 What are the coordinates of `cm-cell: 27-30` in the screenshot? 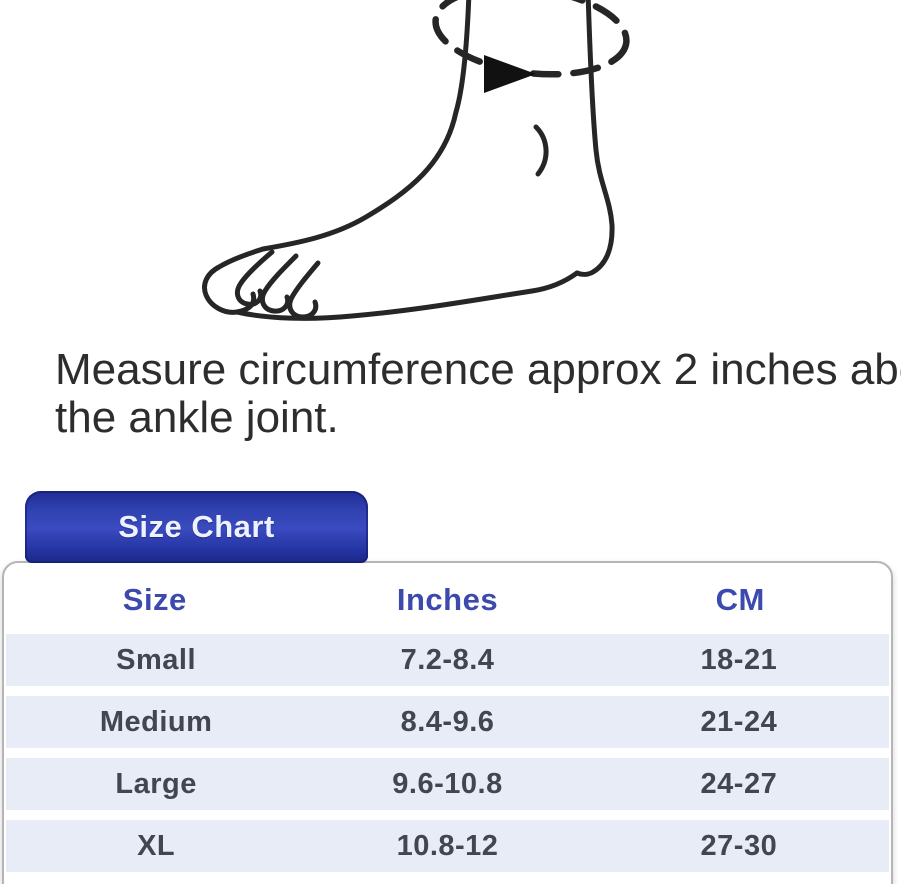 It's located at (739, 845).